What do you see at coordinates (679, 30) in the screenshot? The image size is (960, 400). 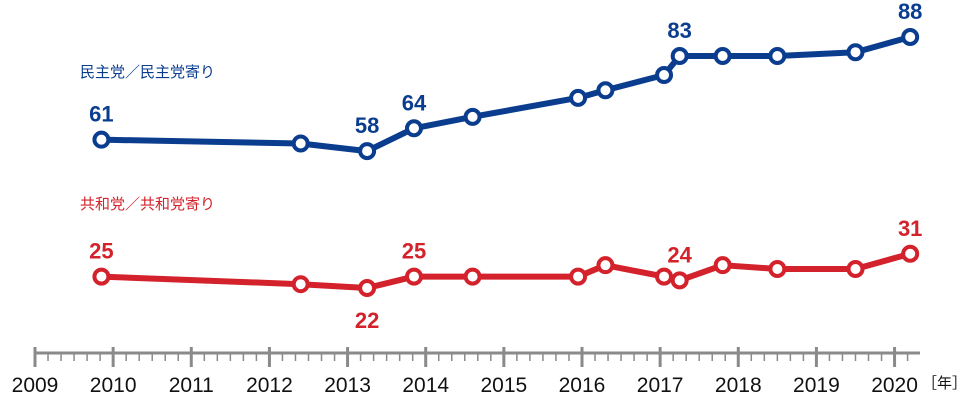 I see `data-label-democrat: 83` at bounding box center [679, 30].